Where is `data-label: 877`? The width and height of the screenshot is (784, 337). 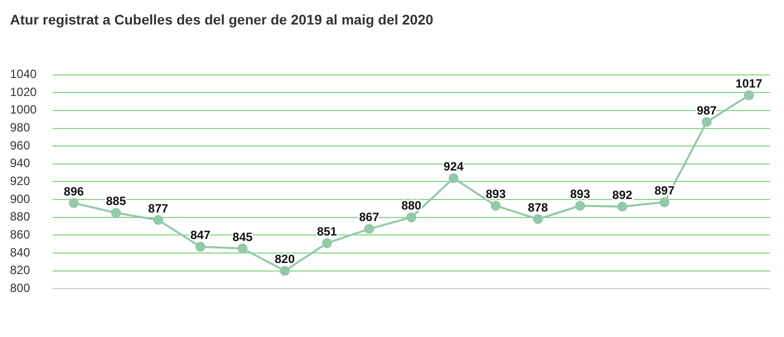 data-label: 877 is located at coordinates (158, 208).